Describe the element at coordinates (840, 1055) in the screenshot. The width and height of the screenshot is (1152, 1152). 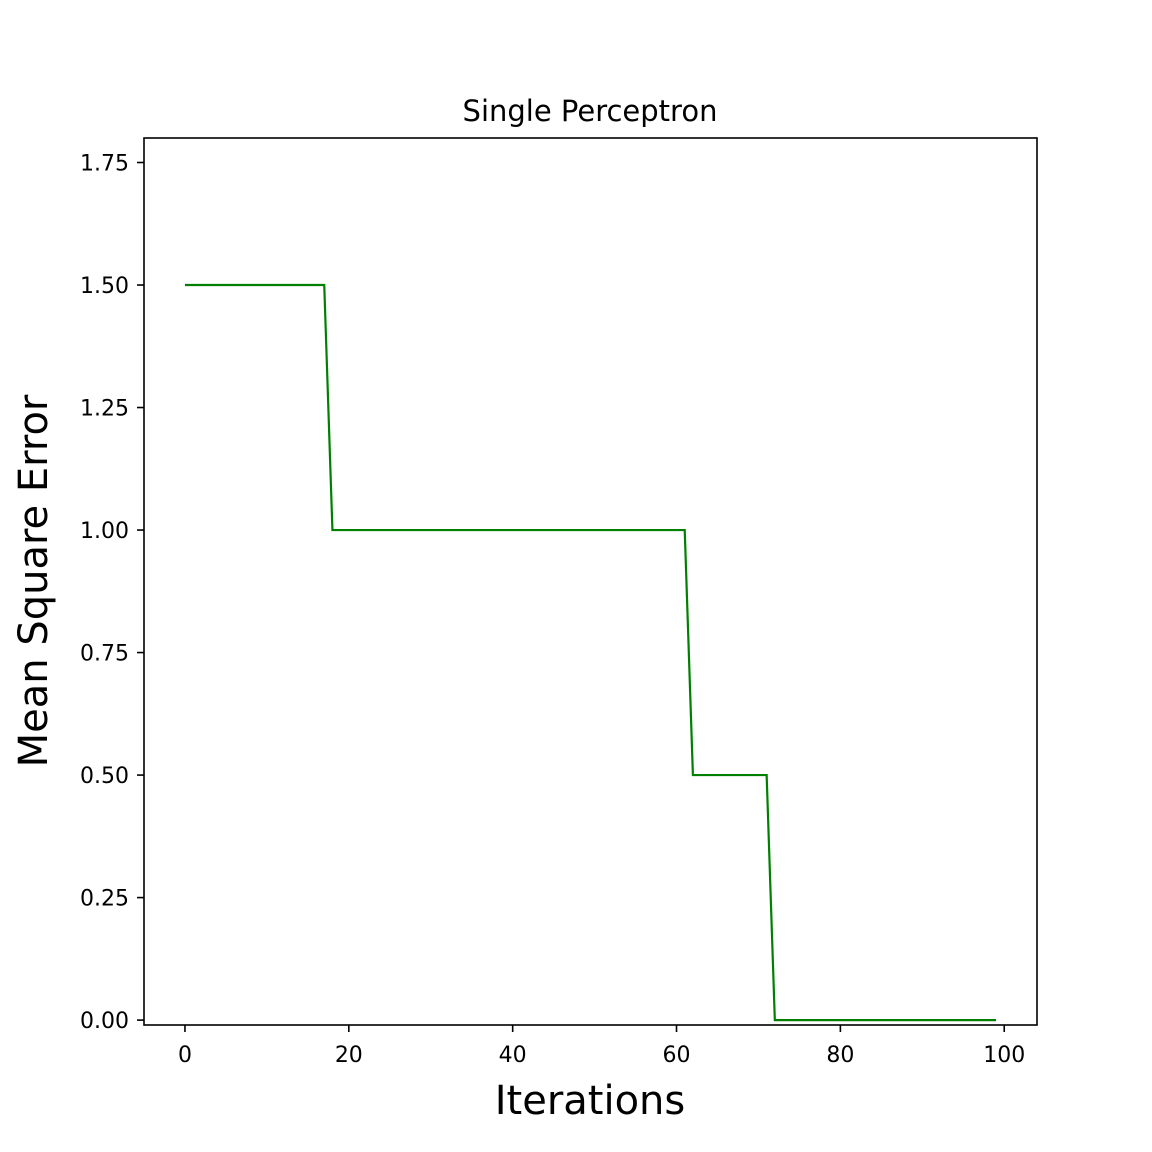
I see `x-tick-label: 80` at that location.